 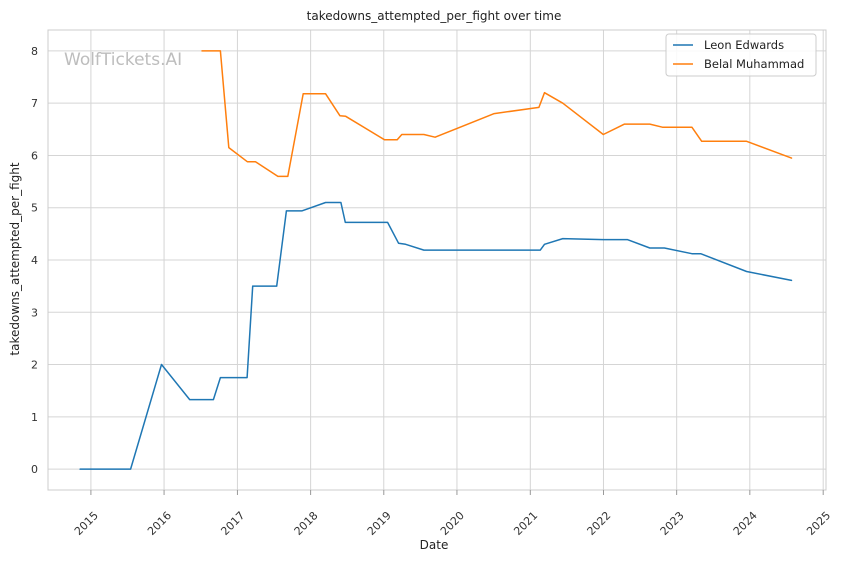 I want to click on legend-box, so click(x=741, y=55).